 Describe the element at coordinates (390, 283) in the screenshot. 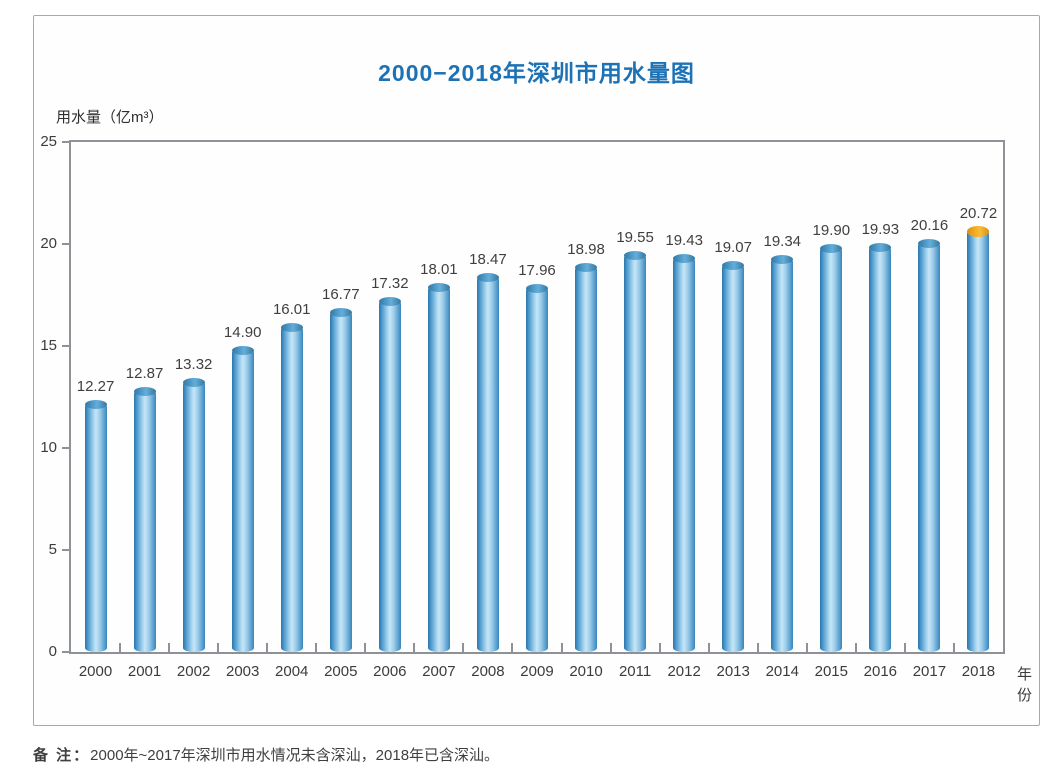

I see `value-label-2006: 17.32` at that location.